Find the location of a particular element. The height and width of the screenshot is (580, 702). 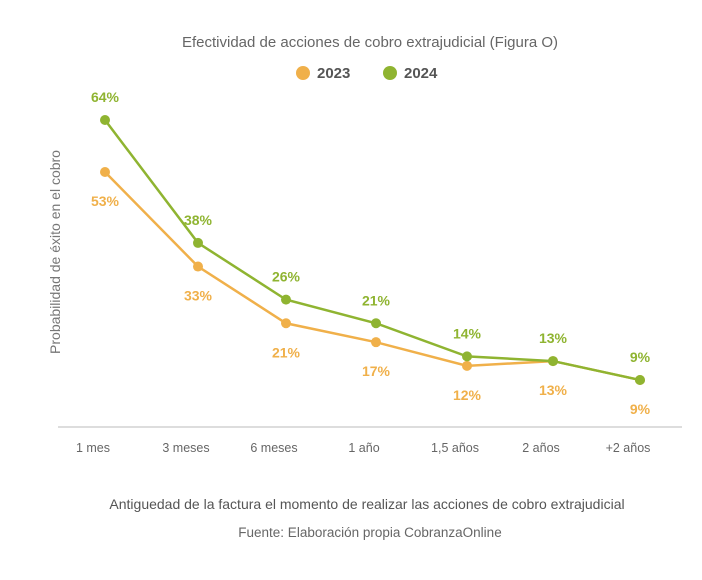

legend-label-2024: 2024 is located at coordinates (421, 73).